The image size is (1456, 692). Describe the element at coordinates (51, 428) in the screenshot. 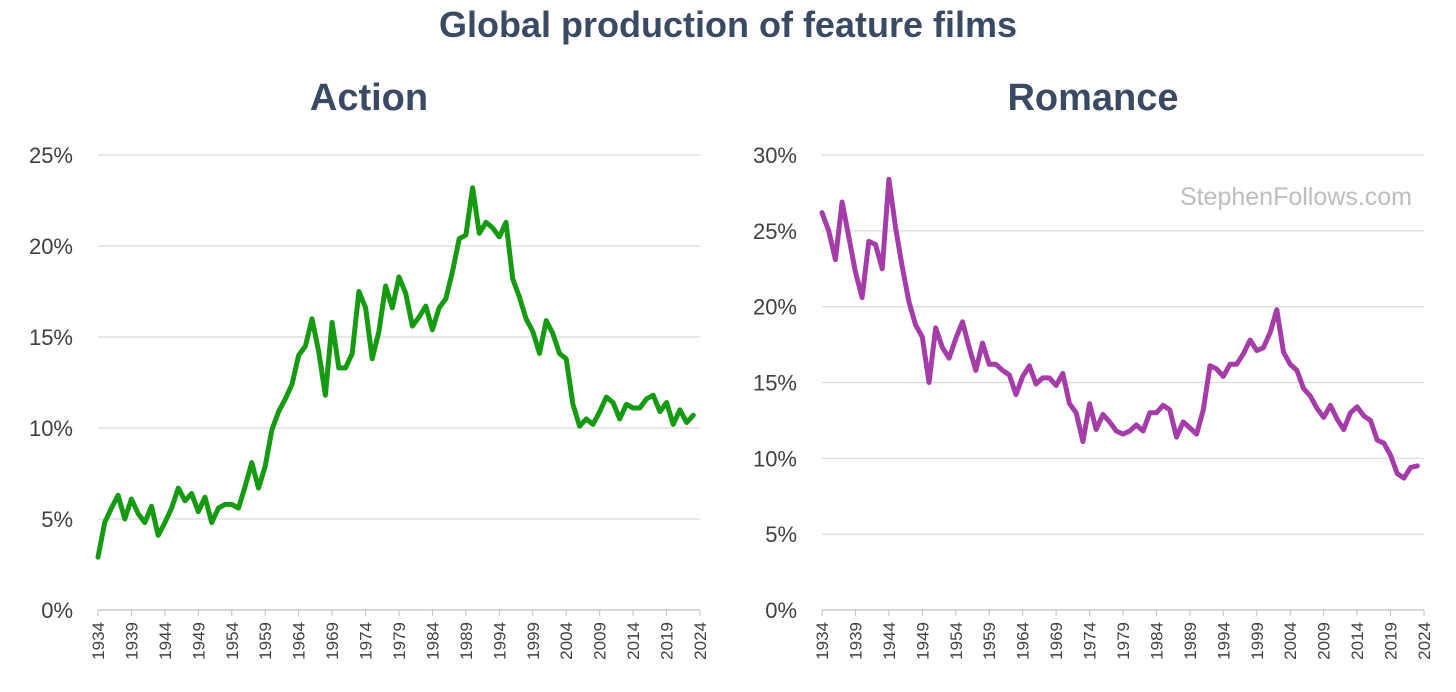

I see `action-y-tick-label: 10%` at that location.